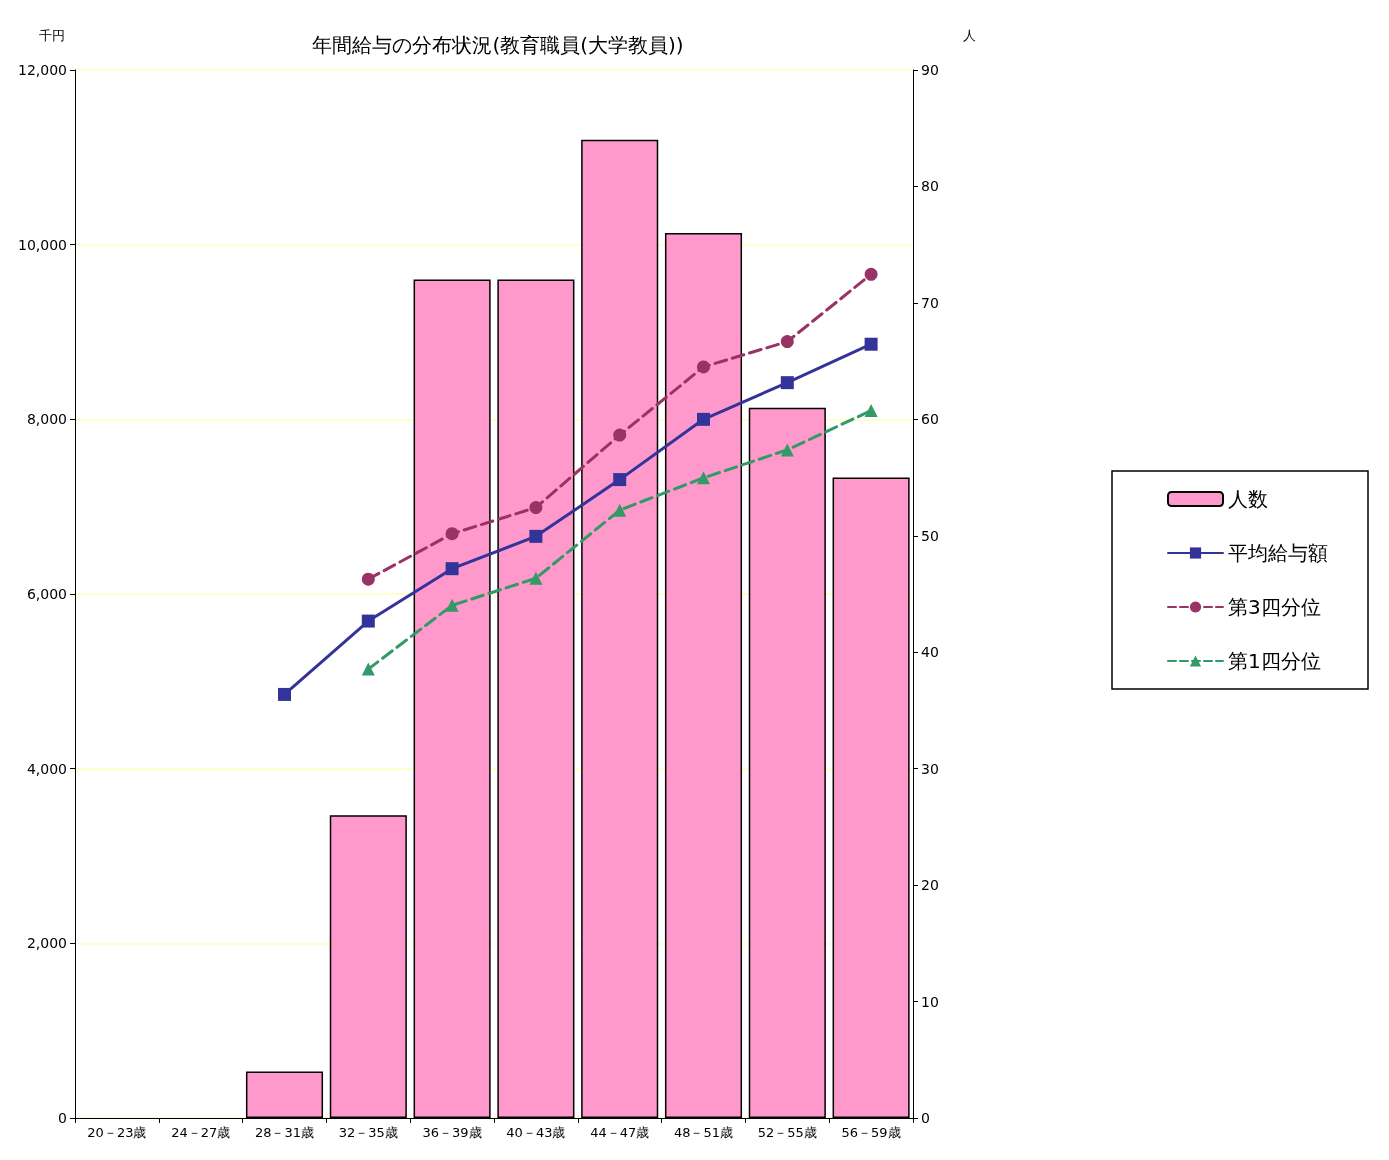 This screenshot has width=1389, height=1160. What do you see at coordinates (930, 1001) in the screenshot?
I see `y2-tick-label: 10` at bounding box center [930, 1001].